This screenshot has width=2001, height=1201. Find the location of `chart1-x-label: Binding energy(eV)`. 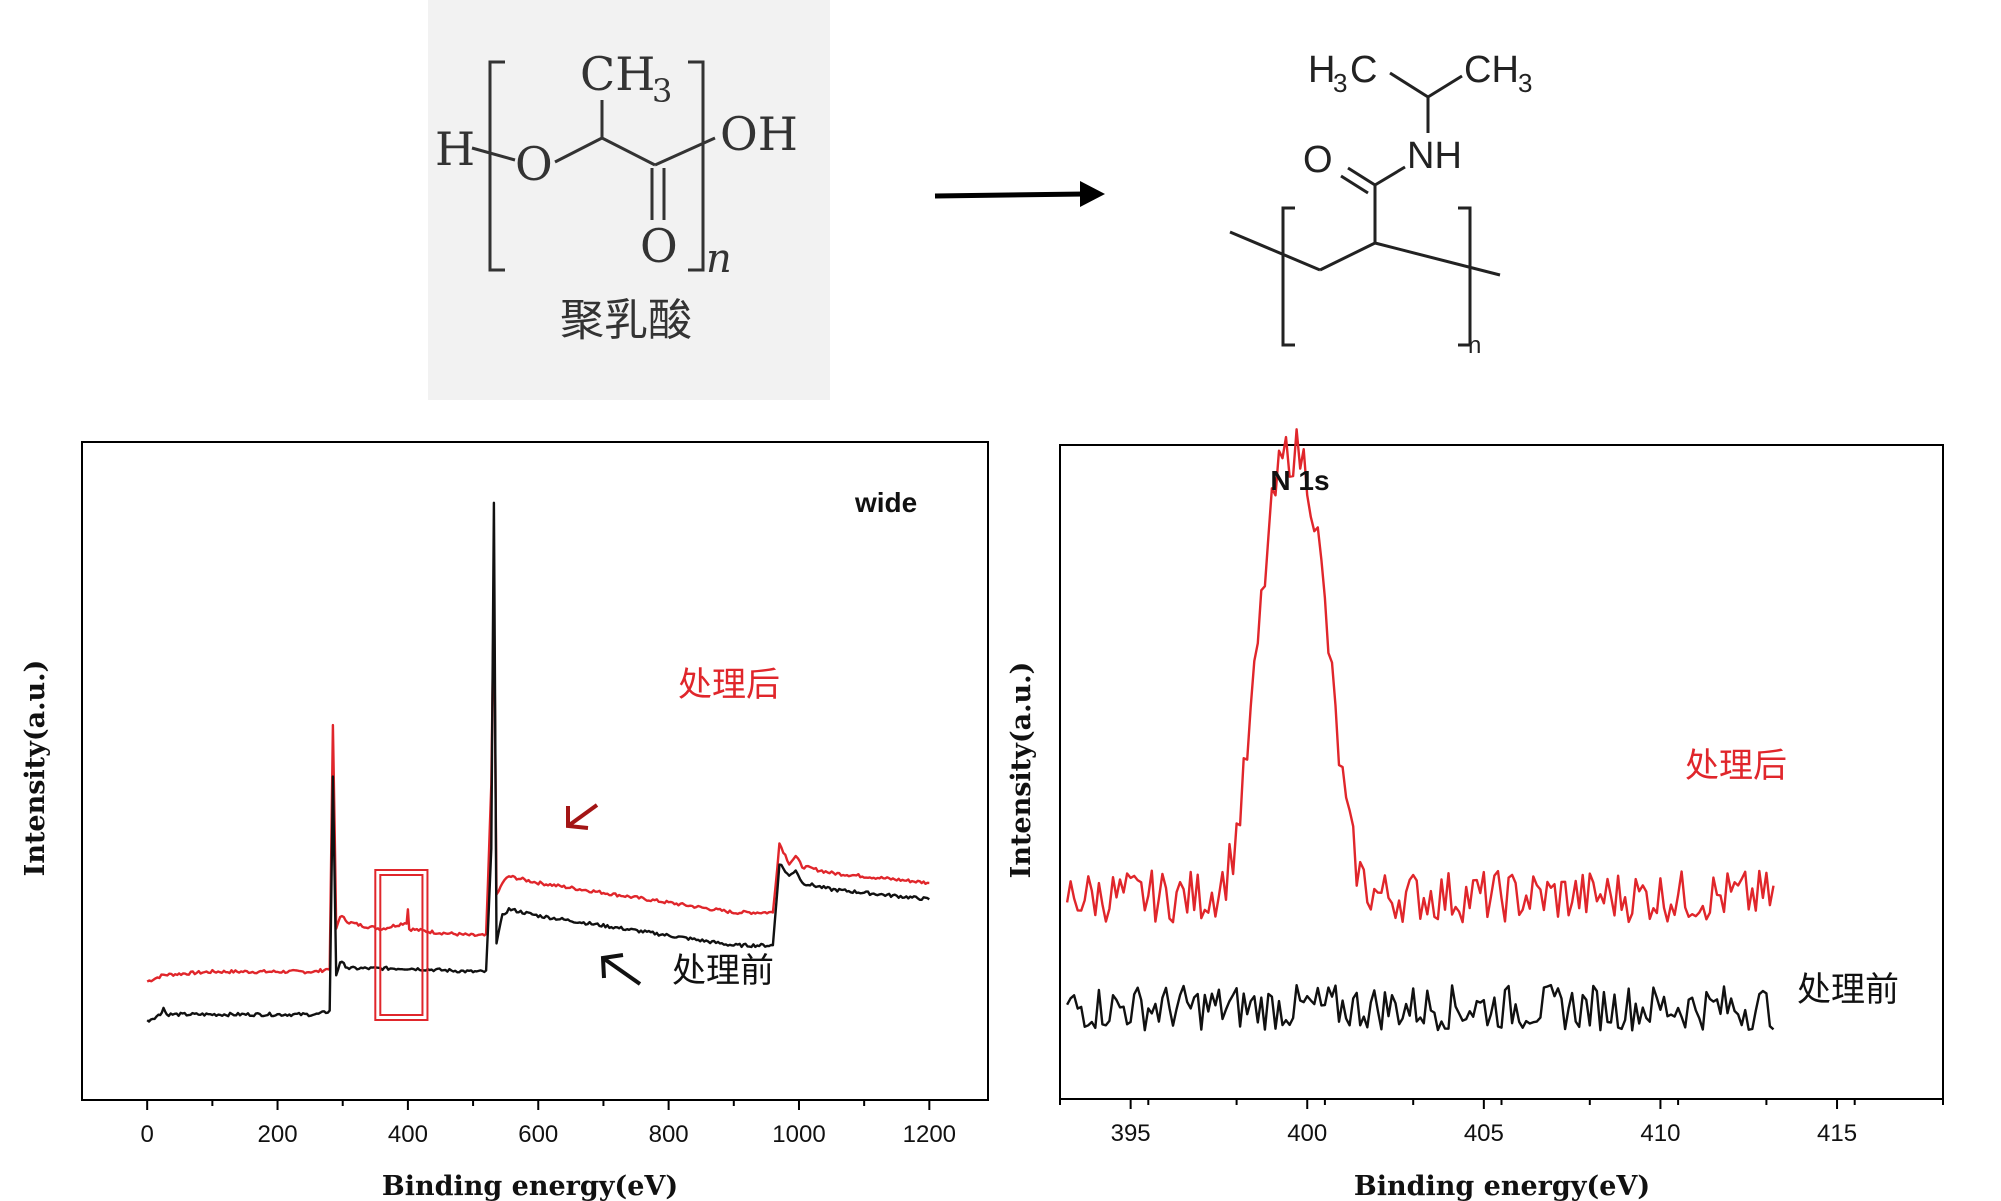

chart1-x-label: Binding energy(eV) is located at coordinates (530, 1186).